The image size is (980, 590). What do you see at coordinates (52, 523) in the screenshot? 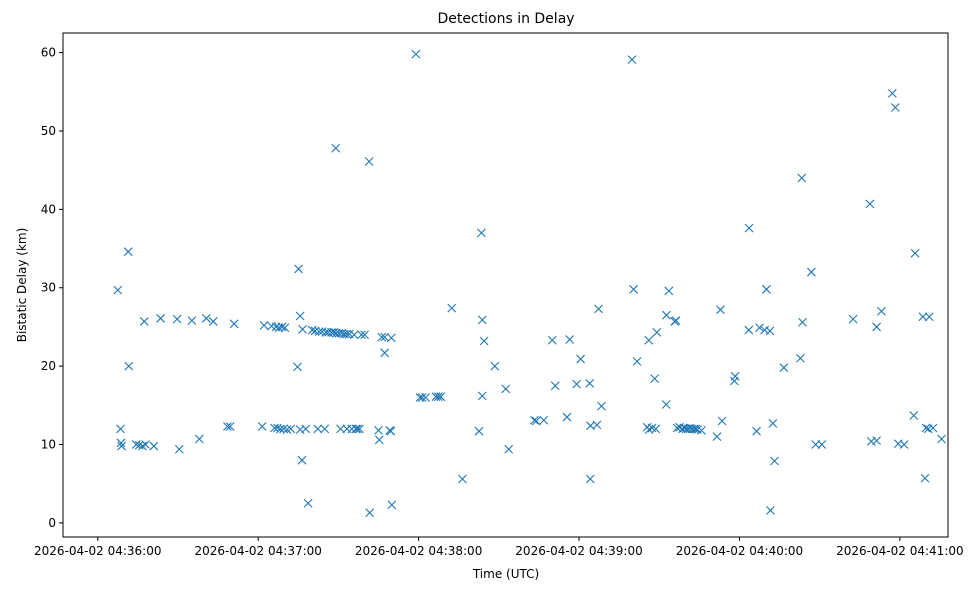
I see `y-tick-label: 0` at bounding box center [52, 523].